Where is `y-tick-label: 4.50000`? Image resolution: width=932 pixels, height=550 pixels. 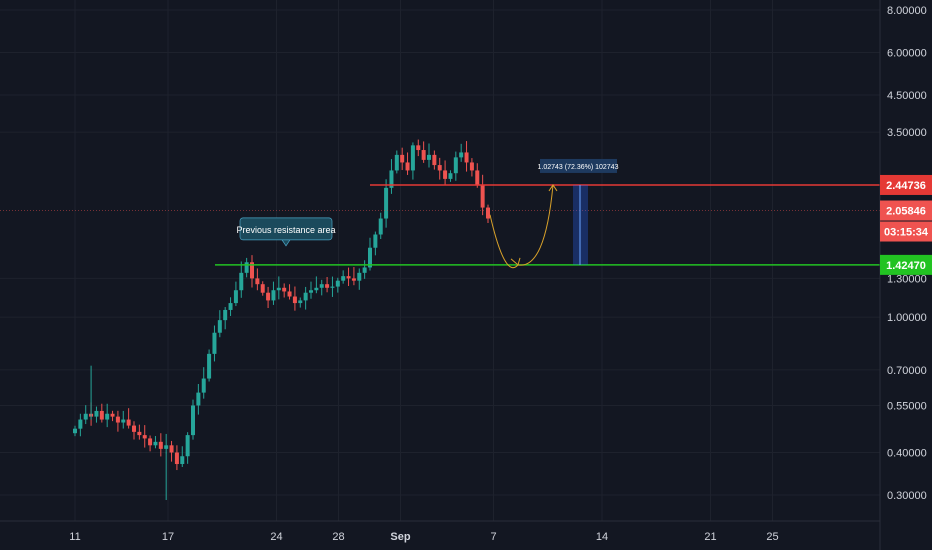
y-tick-label: 4.50000 is located at coordinates (907, 96).